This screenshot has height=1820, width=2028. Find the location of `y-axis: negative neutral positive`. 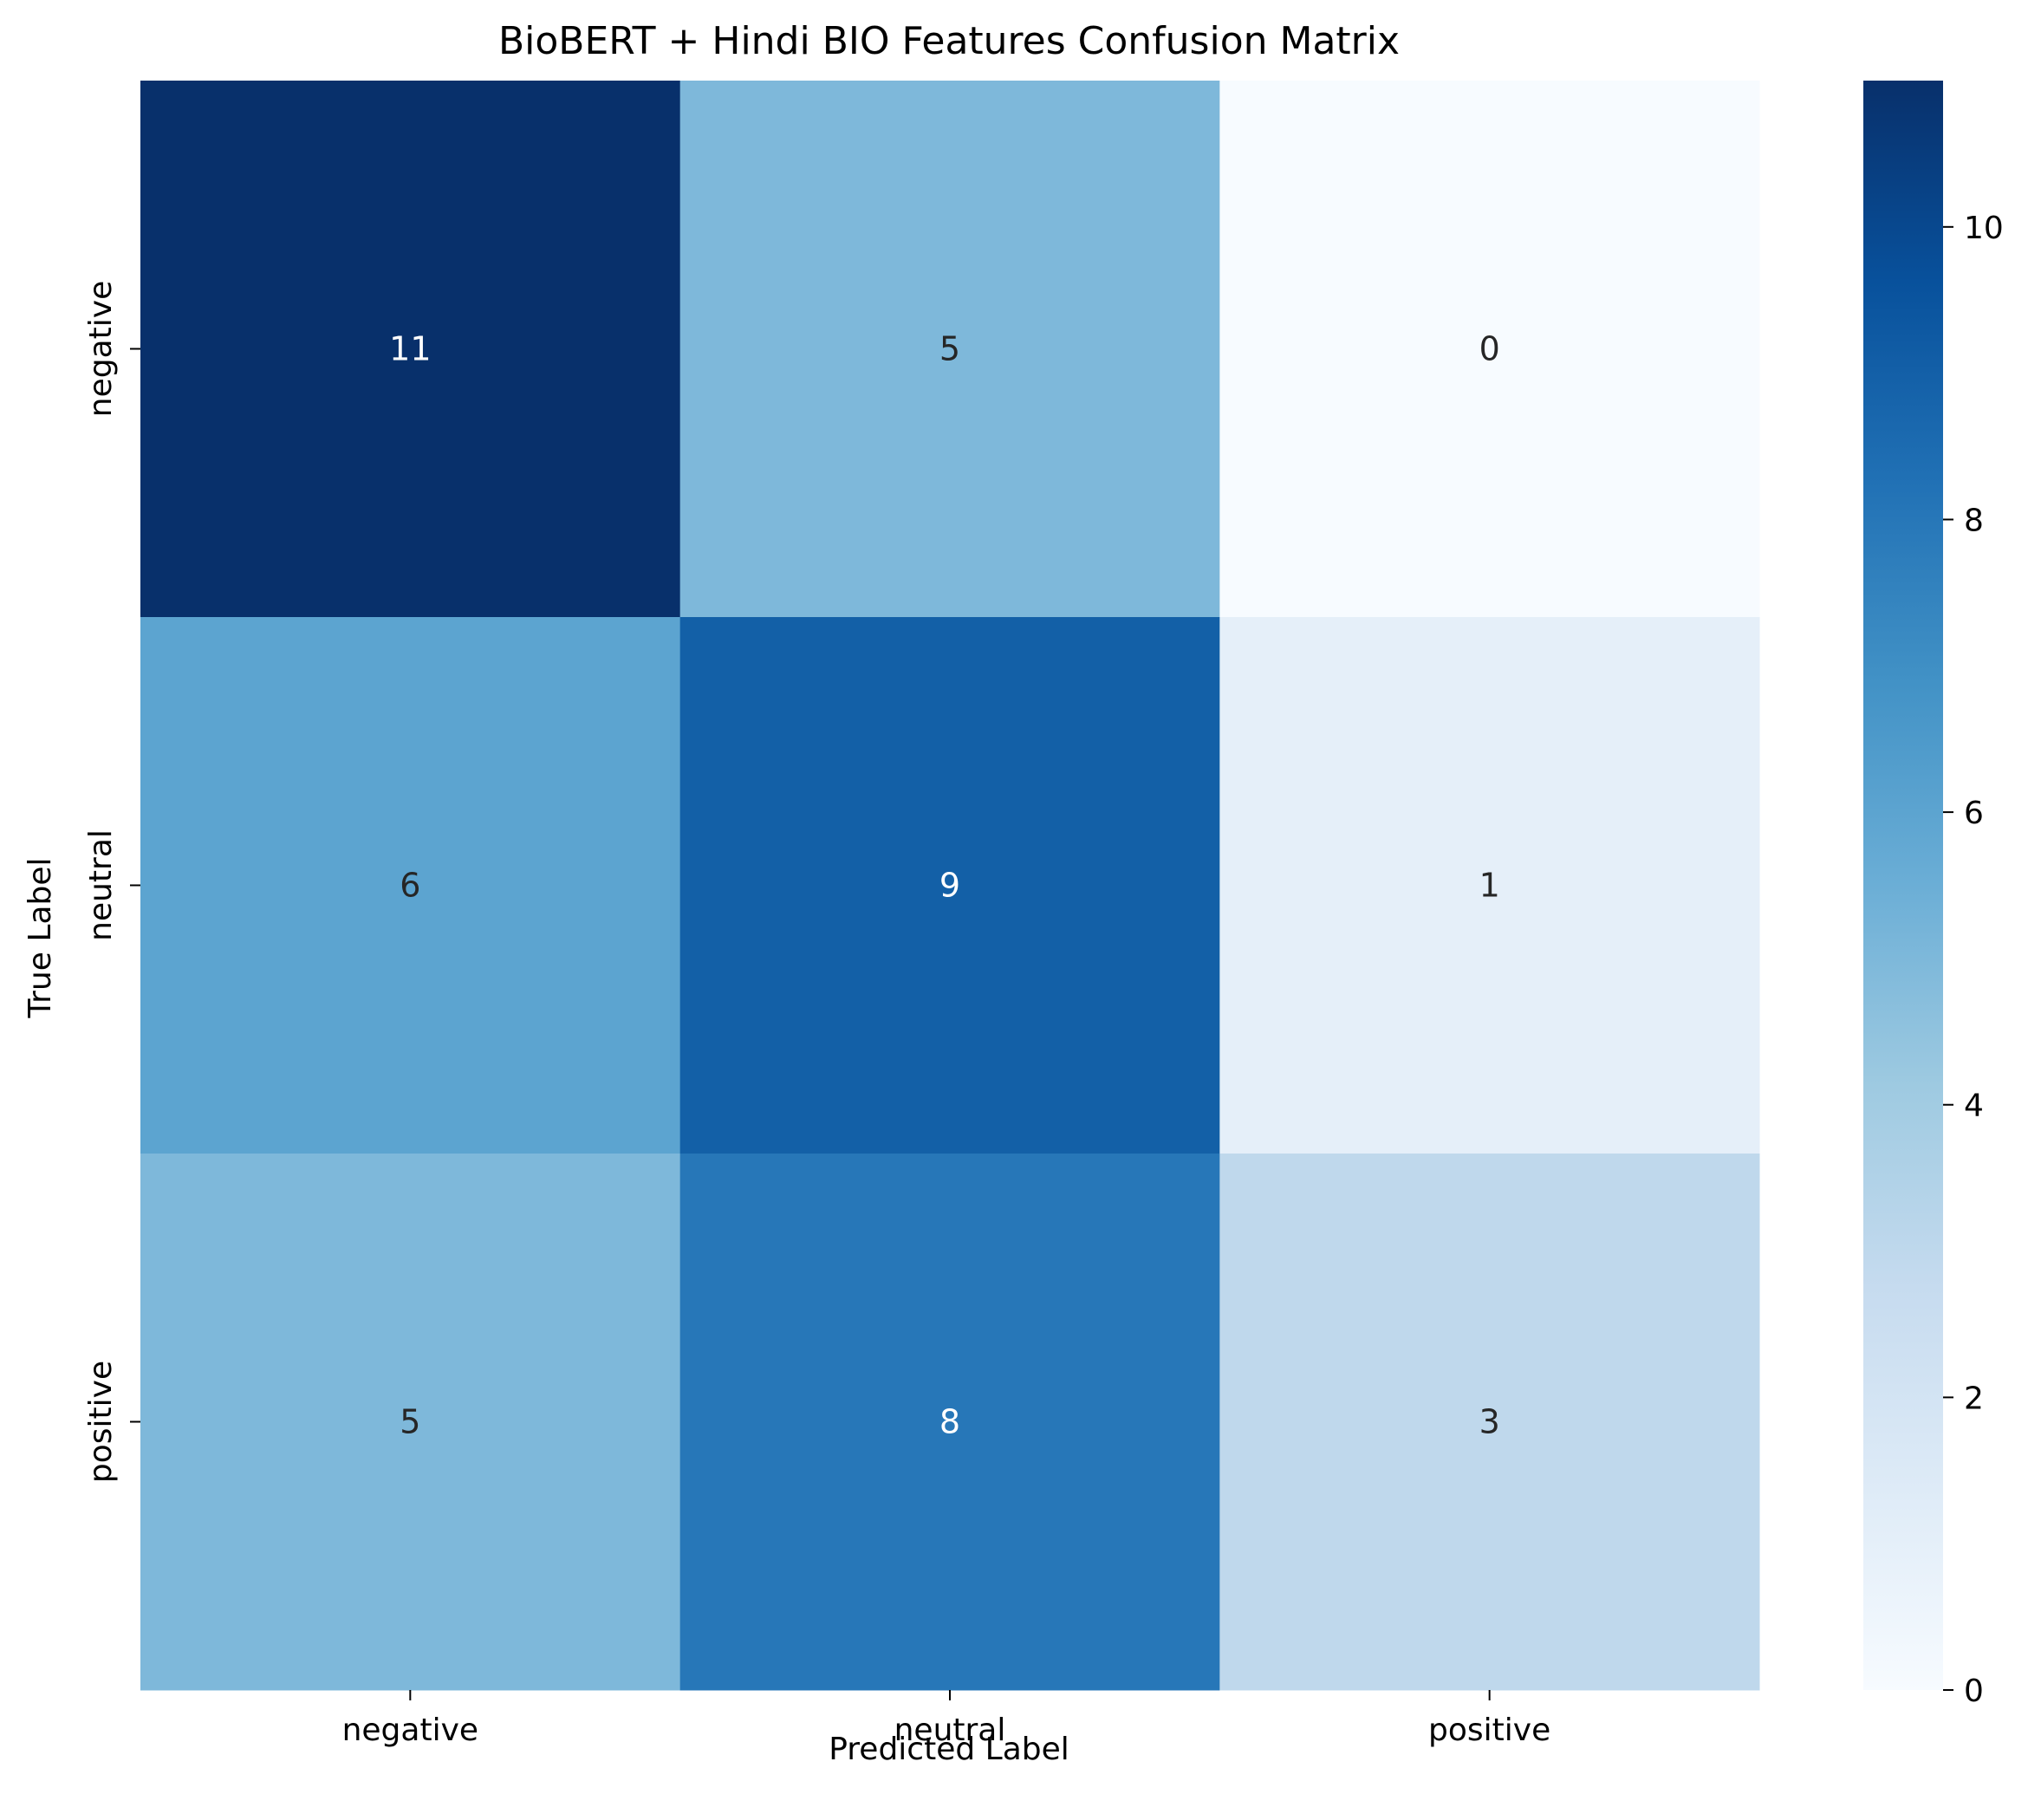

y-axis: negative neutral positive is located at coordinates (111, 882).